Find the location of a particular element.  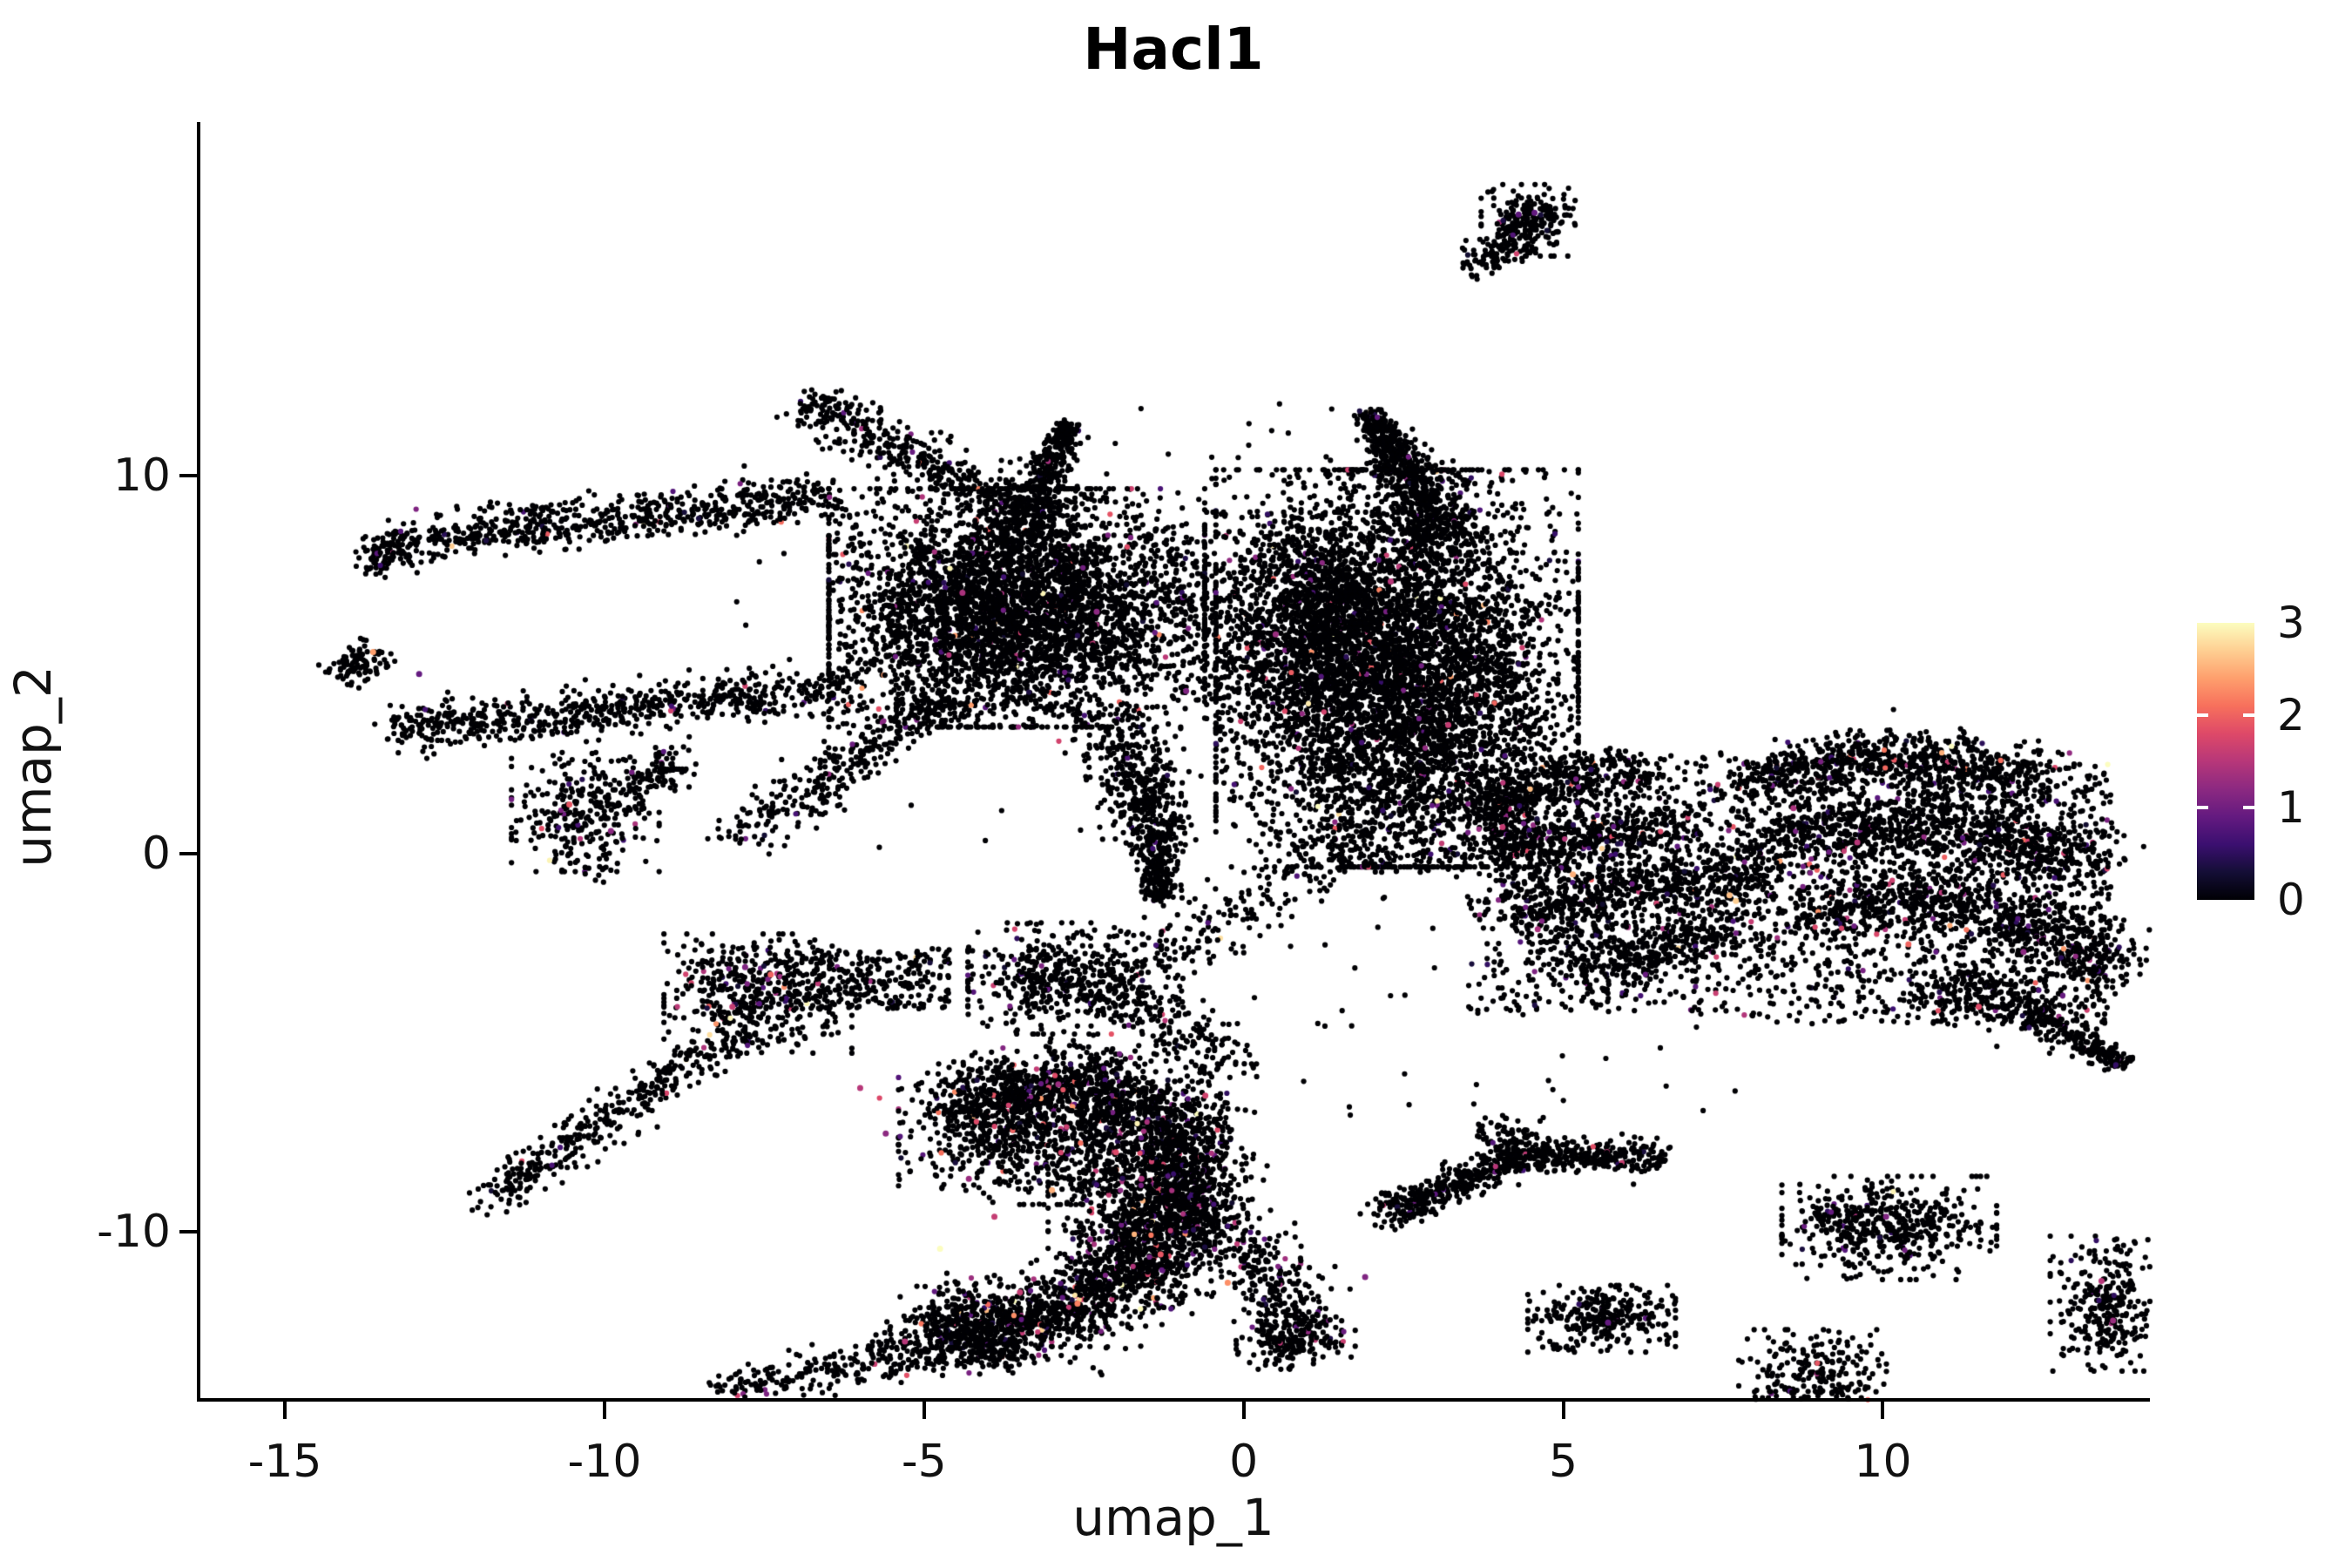

colorbar-tick-label: 2 is located at coordinates (2291, 715).